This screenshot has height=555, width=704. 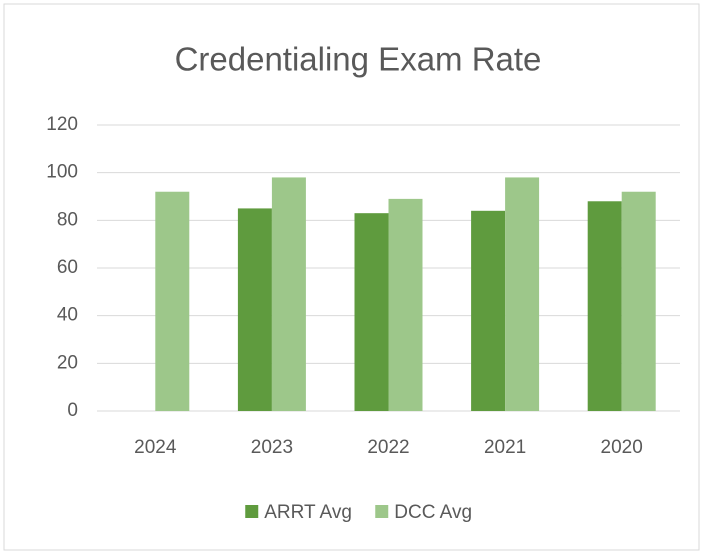 What do you see at coordinates (67, 362) in the screenshot?
I see `y-tick-label: 20` at bounding box center [67, 362].